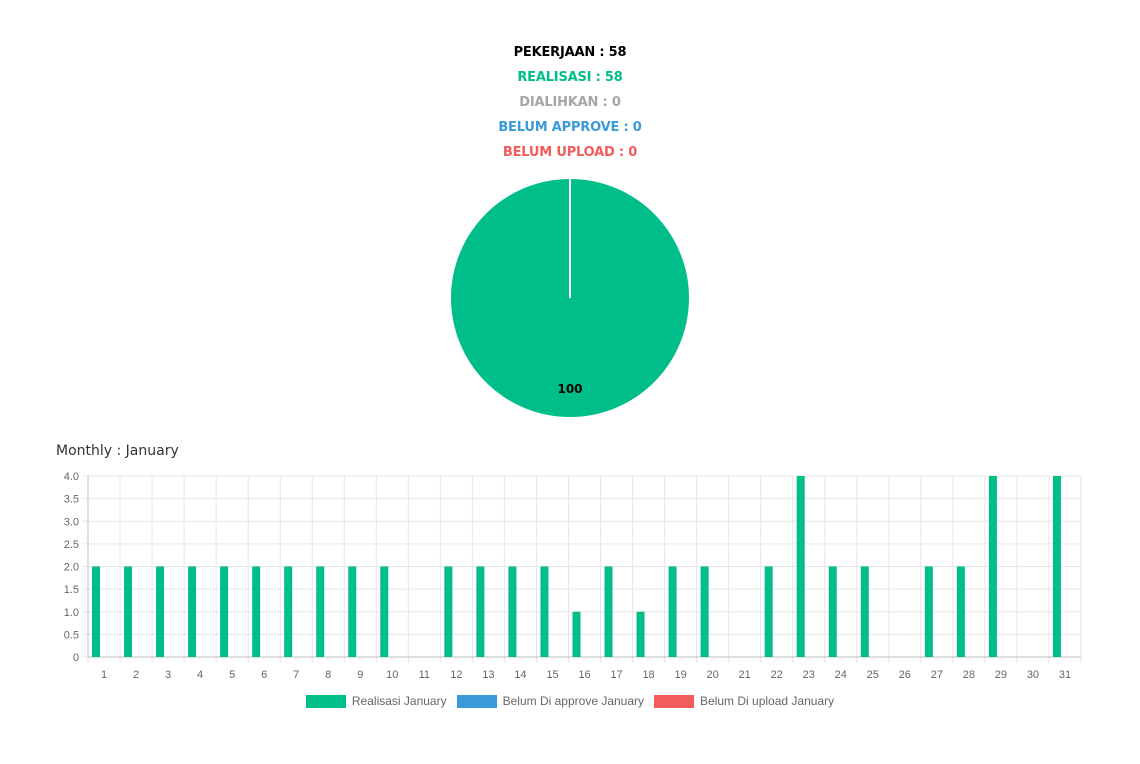  What do you see at coordinates (573, 701) in the screenshot?
I see `legend-label: Belum Di approve January` at bounding box center [573, 701].